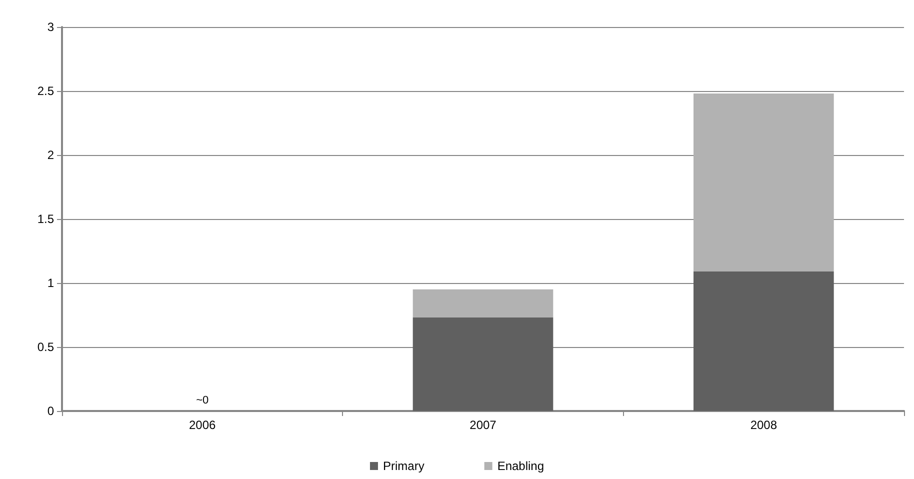 Image resolution: width=914 pixels, height=479 pixels. Describe the element at coordinates (520, 466) in the screenshot. I see `legend-label: Enabling` at that location.